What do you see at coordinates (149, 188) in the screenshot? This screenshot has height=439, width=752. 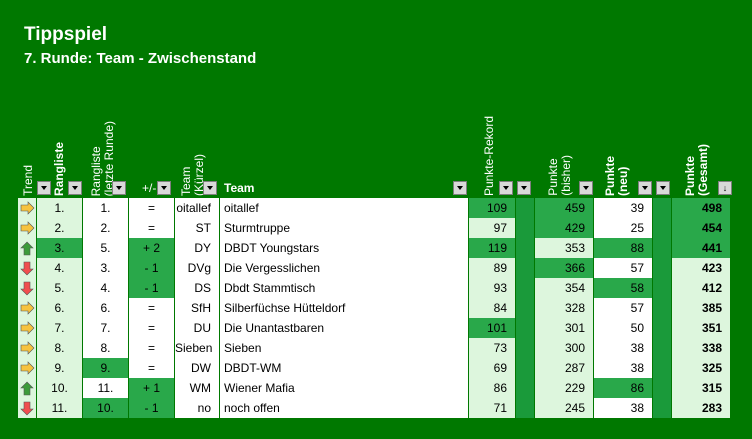 I see `header-plusminus: +/-` at bounding box center [149, 188].